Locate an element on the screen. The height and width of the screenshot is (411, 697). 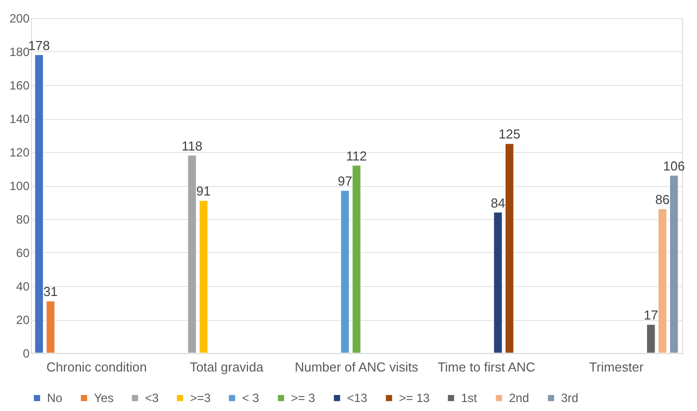
legend-label: >=3 is located at coordinates (201, 398).